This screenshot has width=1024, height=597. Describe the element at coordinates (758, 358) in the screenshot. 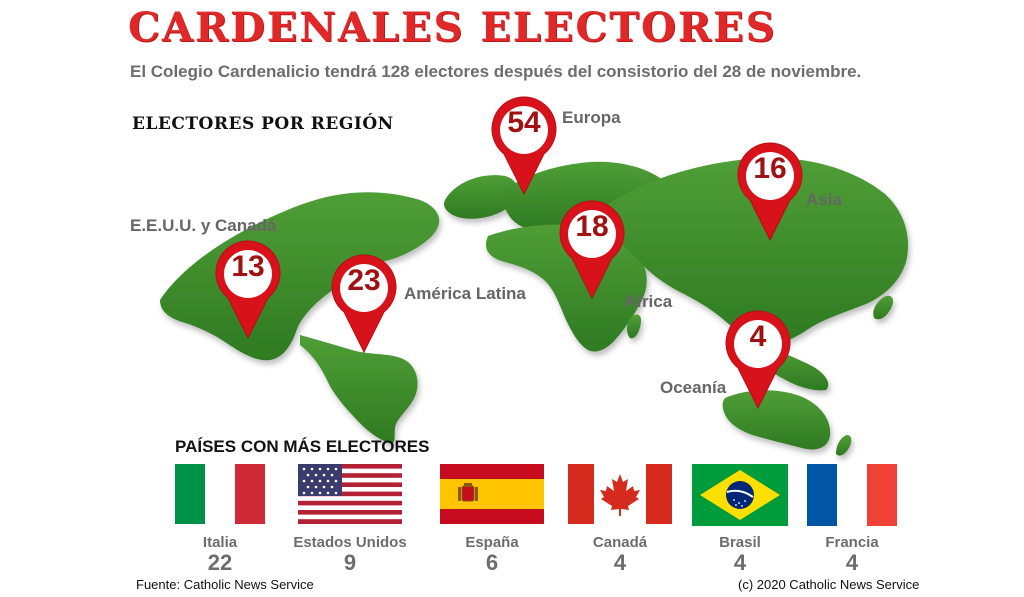

I see `pin-oceania: 4` at that location.